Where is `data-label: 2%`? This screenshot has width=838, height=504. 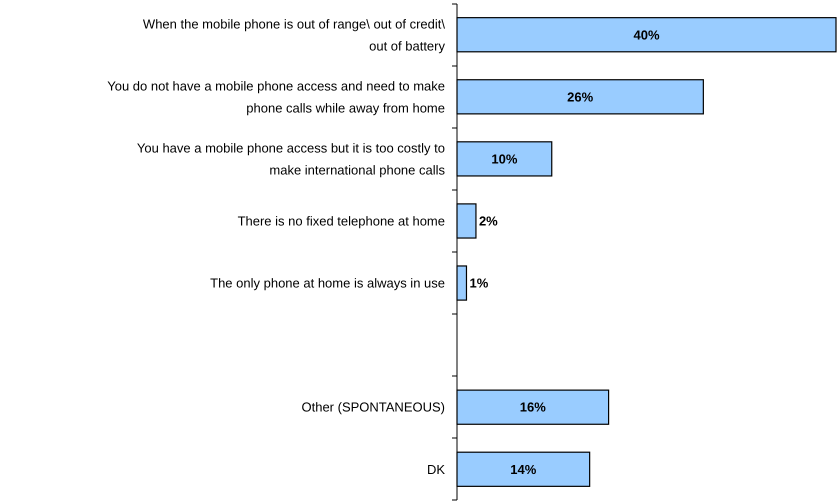 data-label: 2% is located at coordinates (488, 221).